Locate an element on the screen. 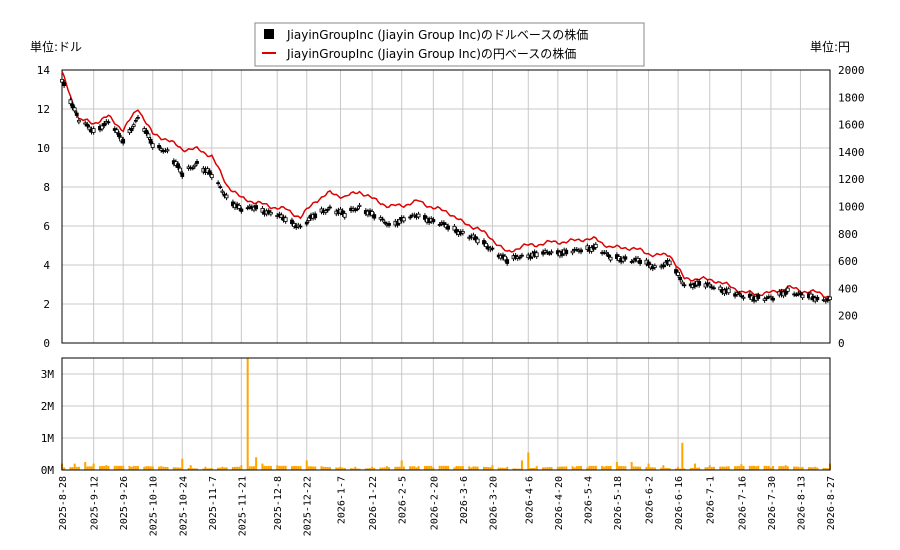  x-tick-13: 2026-3-6 is located at coordinates (464, 500).